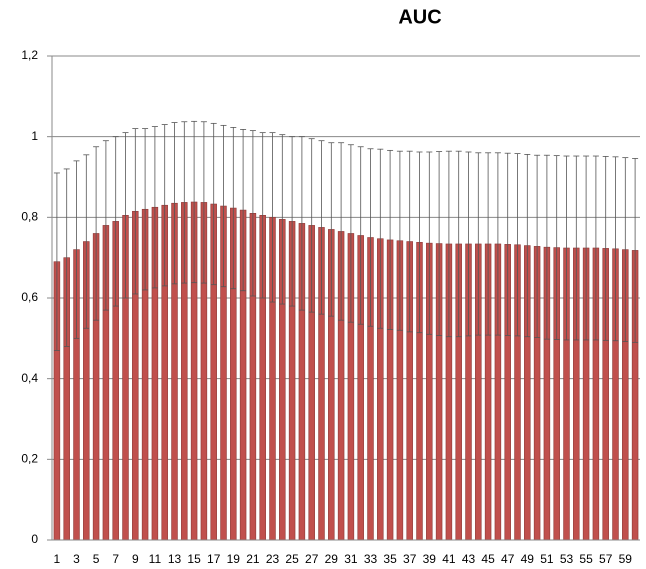  Describe the element at coordinates (29, 297) in the screenshot. I see `y-tick-label: 0,6` at that location.